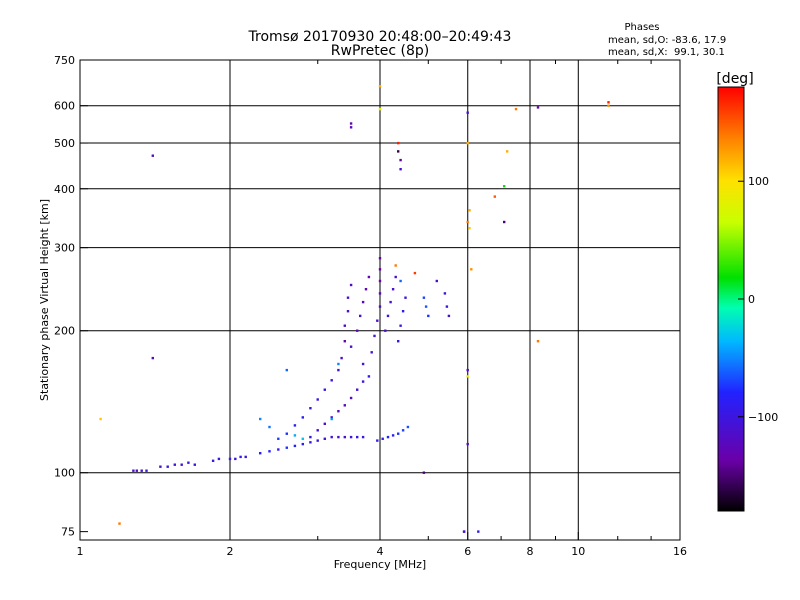 The width and height of the screenshot is (800, 600). What do you see at coordinates (380, 37) in the screenshot?
I see `chart-title-line1: Tromsø 20170930 20:48:00–20:49:43` at bounding box center [380, 37].